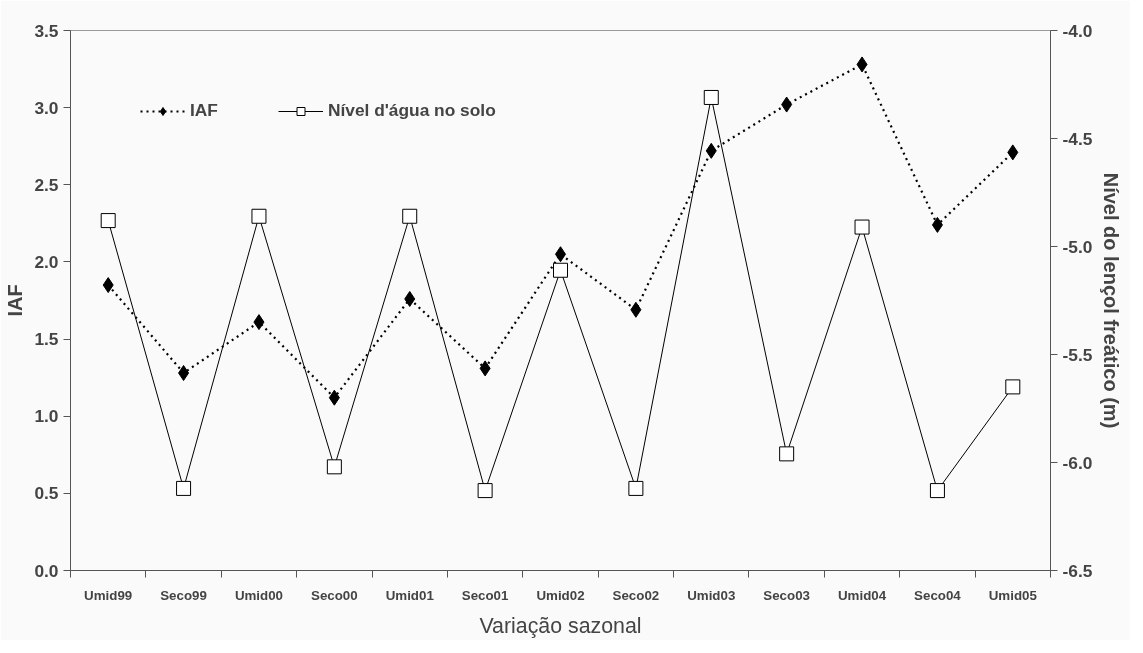 Image resolution: width=1143 pixels, height=653 pixels. I want to click on y-tick-label: 1.0, so click(46, 416).